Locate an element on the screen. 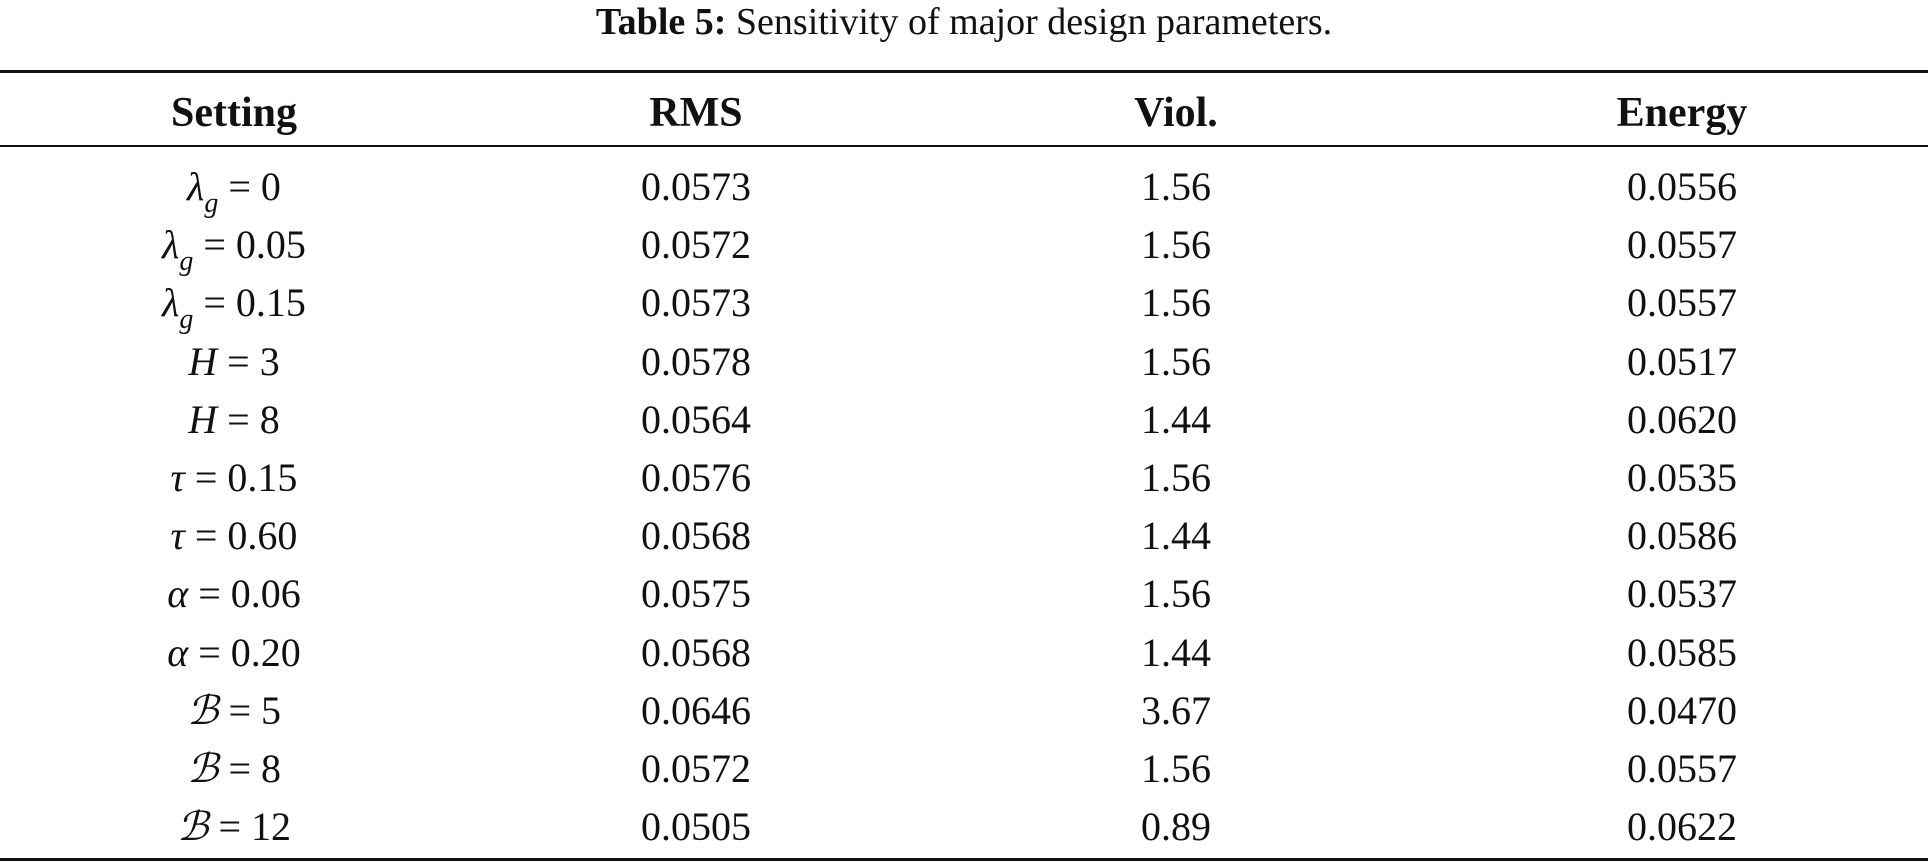  rms-cell: 0.0575 is located at coordinates (696, 594).